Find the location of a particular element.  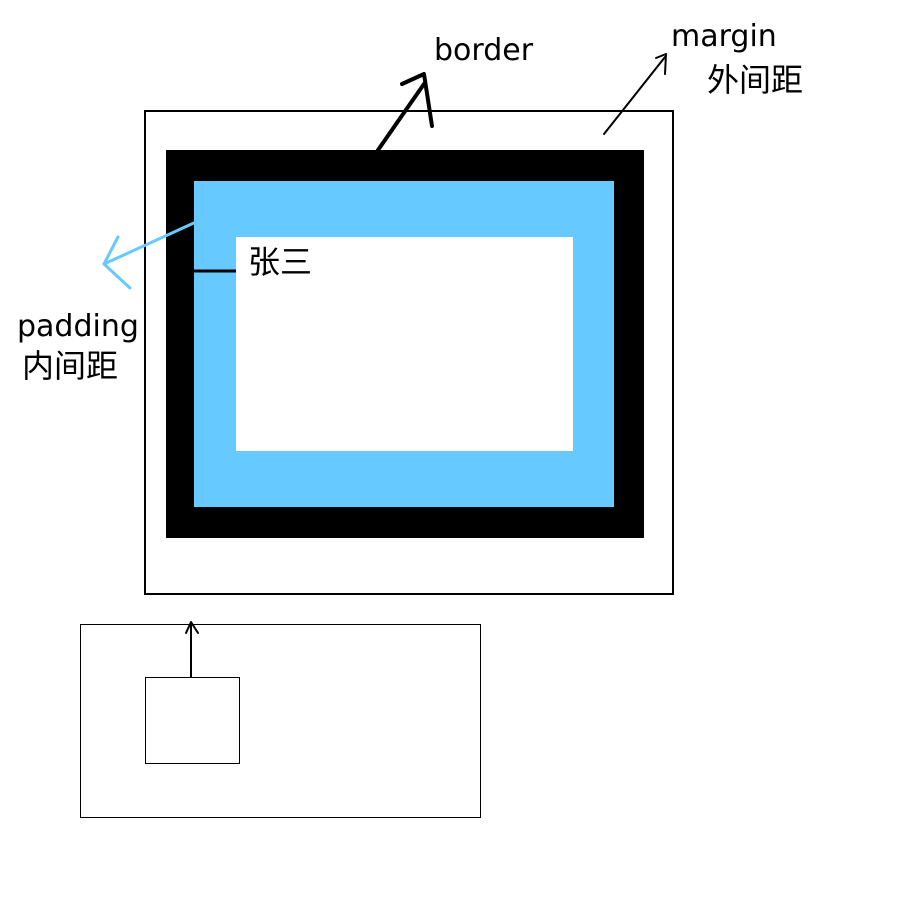

margin-cn-label: 外间距 is located at coordinates (755, 80).